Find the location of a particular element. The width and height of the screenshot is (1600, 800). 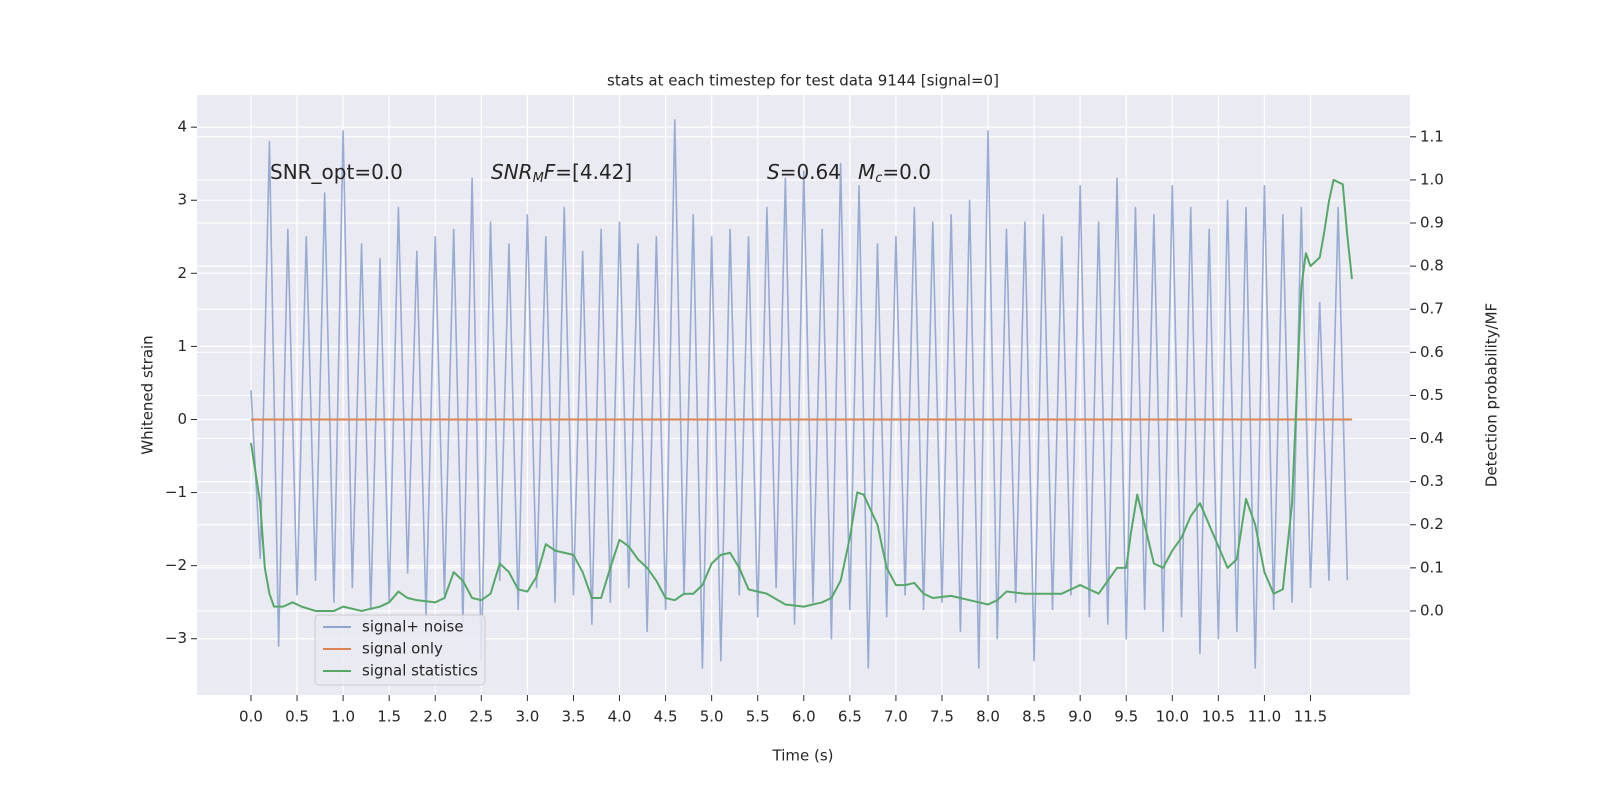

y-tick-label: 2 is located at coordinates (182, 273).